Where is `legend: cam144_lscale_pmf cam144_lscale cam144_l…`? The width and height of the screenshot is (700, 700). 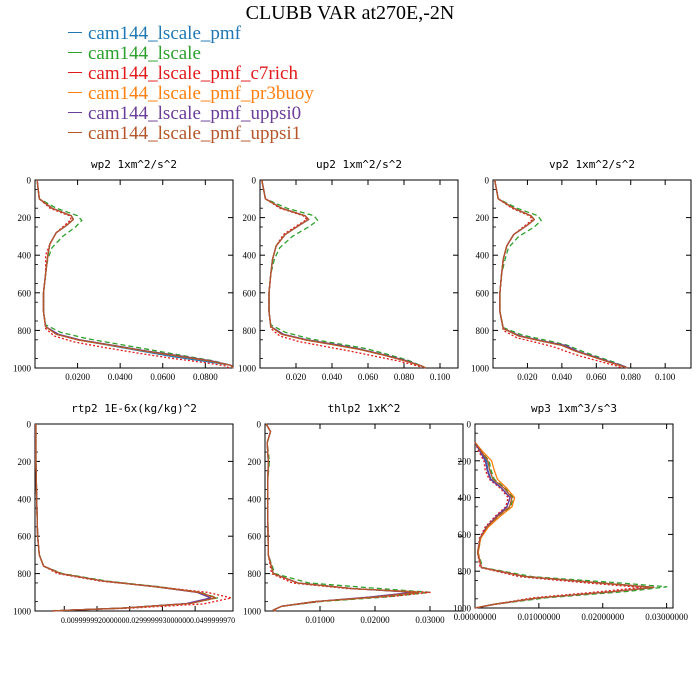
legend: cam144_lscale_pmf cam144_lscale cam144_l… is located at coordinates (191, 84).